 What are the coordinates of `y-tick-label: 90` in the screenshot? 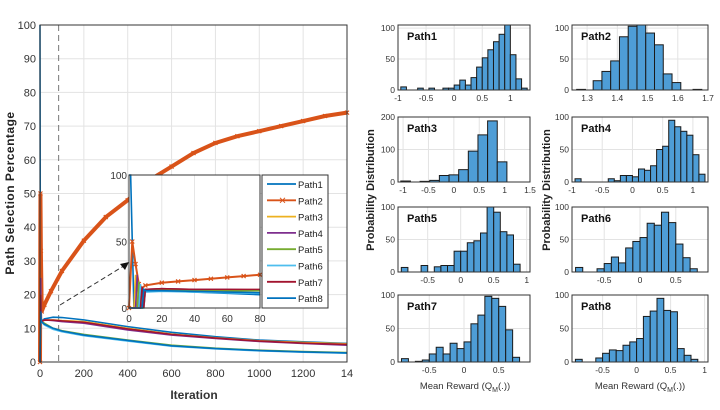 It's located at (30, 60).